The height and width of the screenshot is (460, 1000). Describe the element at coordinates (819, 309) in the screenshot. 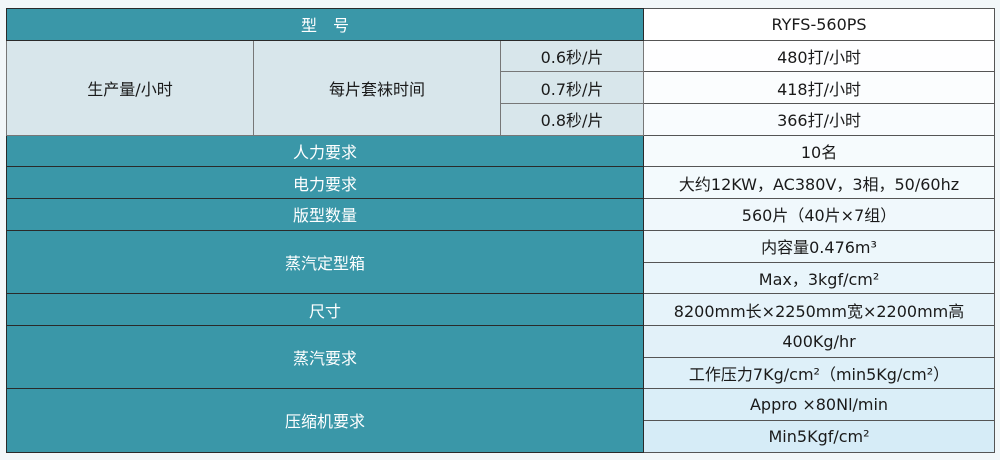

I see `size-value: 8200mm长×2250mm宽×2200mm高` at that location.